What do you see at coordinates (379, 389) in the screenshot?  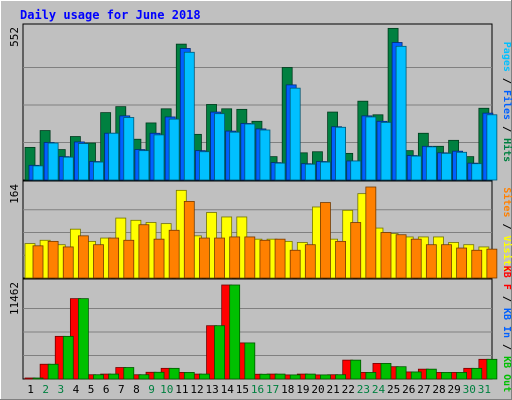 I see `x-tick-label: 24` at bounding box center [379, 389].